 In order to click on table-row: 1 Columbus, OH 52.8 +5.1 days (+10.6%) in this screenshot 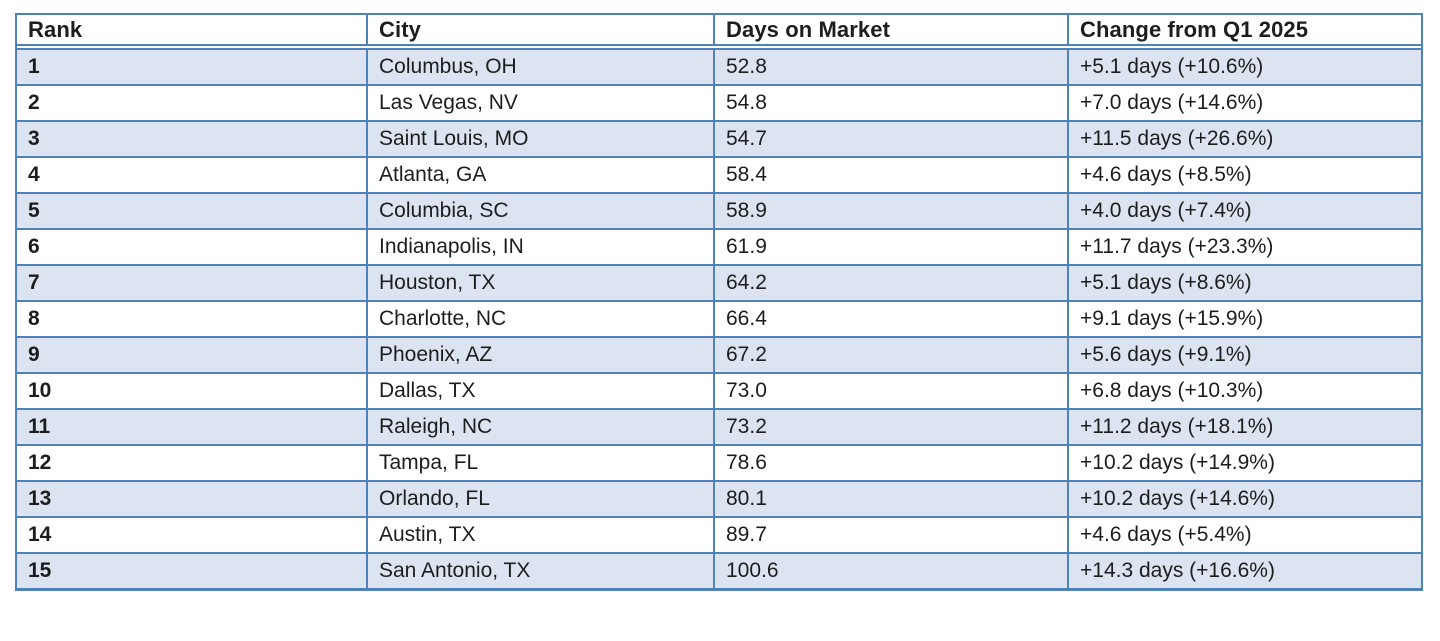, I will do `click(719, 67)`.